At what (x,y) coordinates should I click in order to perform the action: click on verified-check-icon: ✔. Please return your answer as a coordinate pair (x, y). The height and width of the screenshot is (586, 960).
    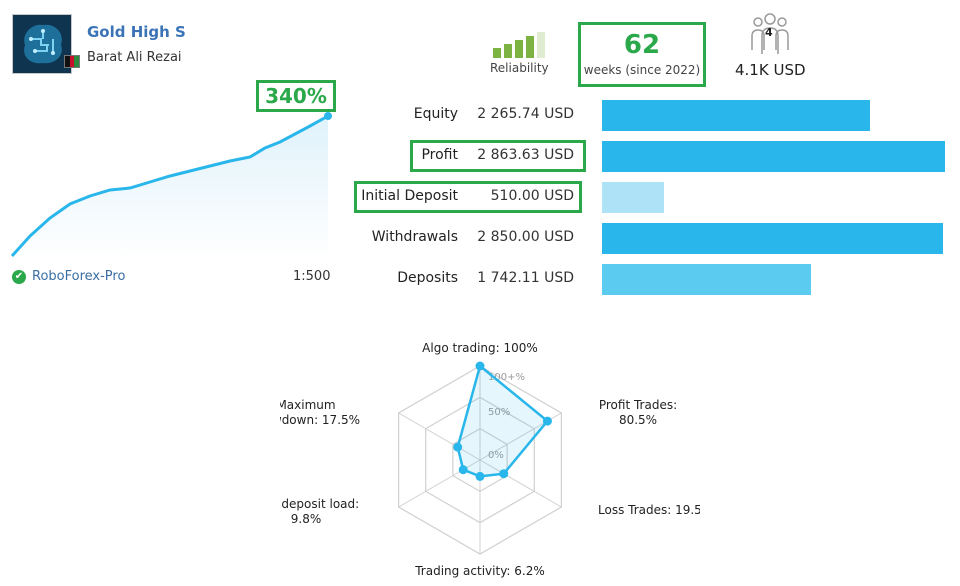
    Looking at the image, I should click on (19, 276).